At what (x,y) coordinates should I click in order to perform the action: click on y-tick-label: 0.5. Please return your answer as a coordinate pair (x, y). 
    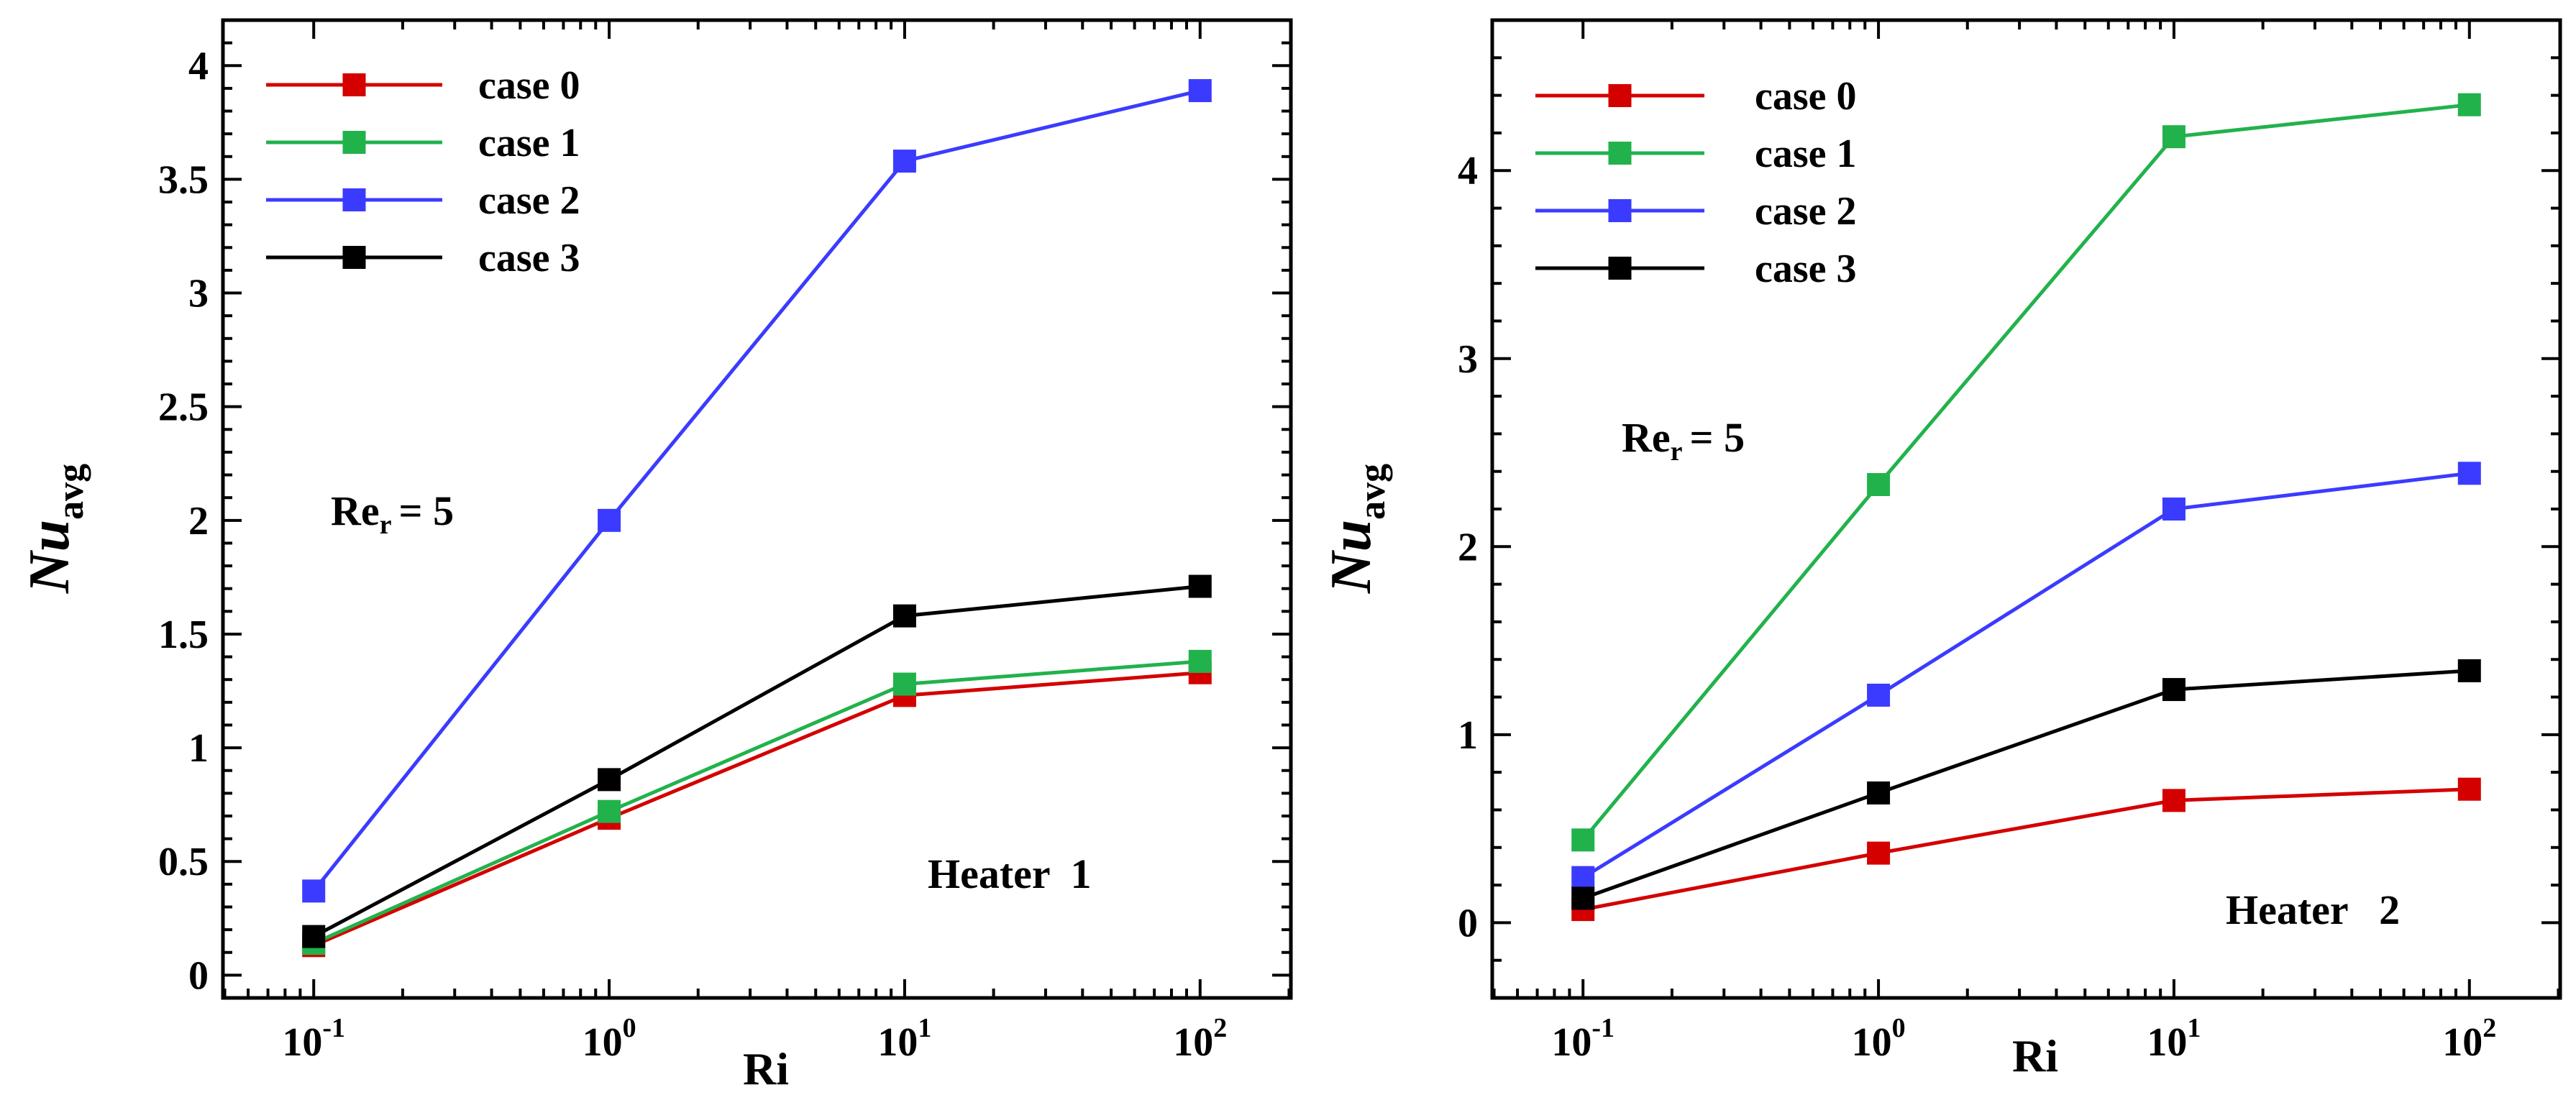
    Looking at the image, I should click on (183, 862).